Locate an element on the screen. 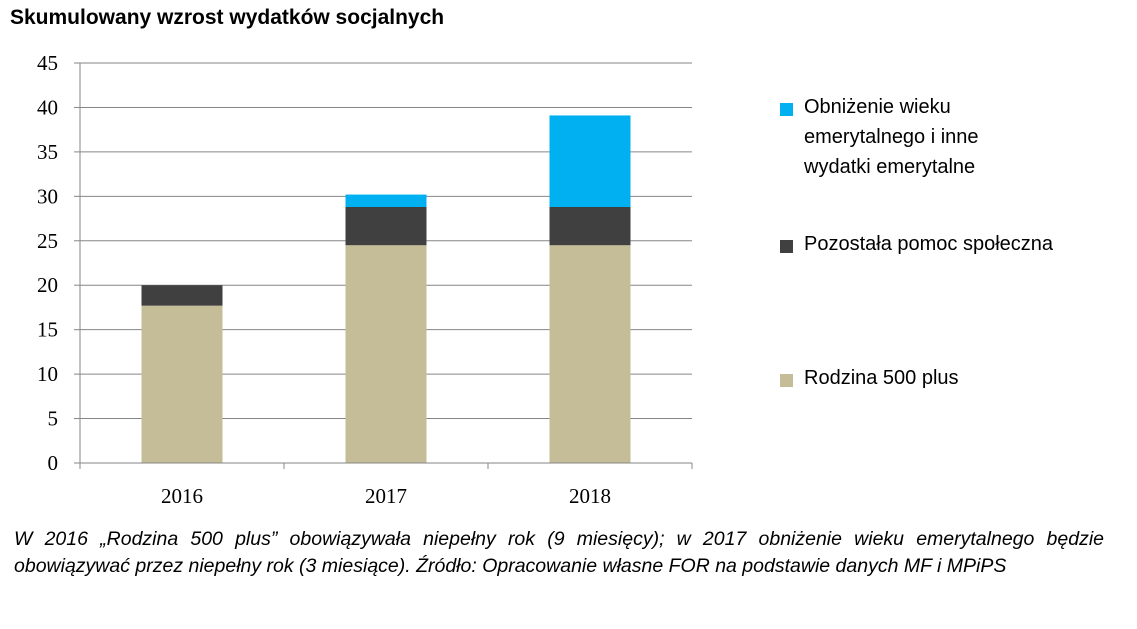 The image size is (1137, 629). legend-label-line: Pozostała pomoc społeczna is located at coordinates (929, 244).